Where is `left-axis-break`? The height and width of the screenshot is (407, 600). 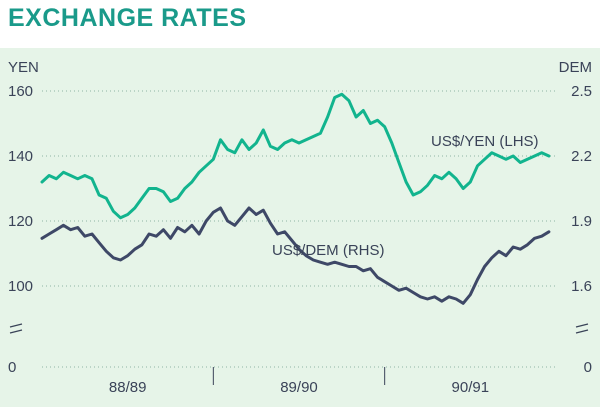
left-axis-break is located at coordinates (16, 328).